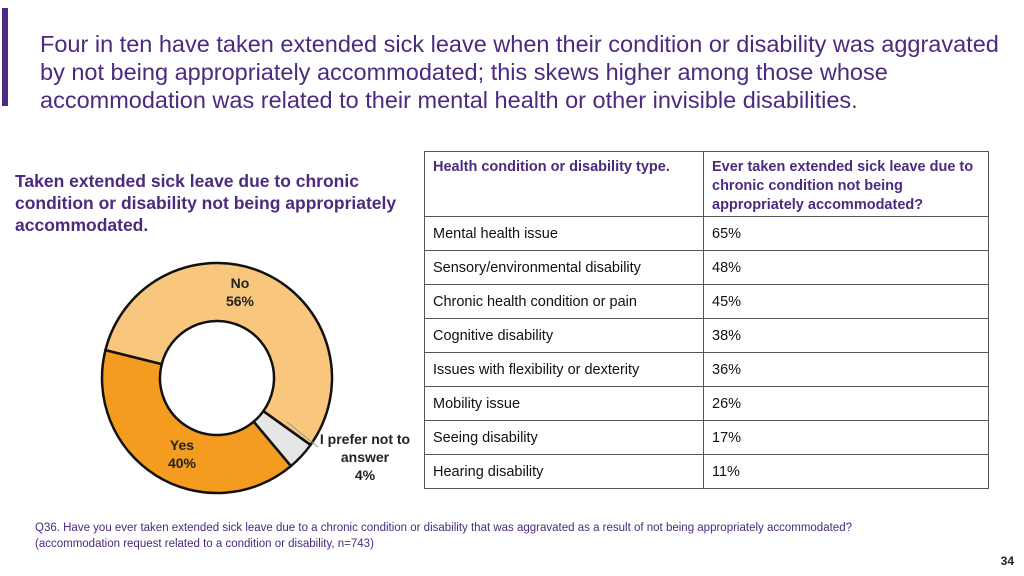 The height and width of the screenshot is (576, 1024). What do you see at coordinates (846, 335) in the screenshot?
I see `row-value: 38%` at bounding box center [846, 335].